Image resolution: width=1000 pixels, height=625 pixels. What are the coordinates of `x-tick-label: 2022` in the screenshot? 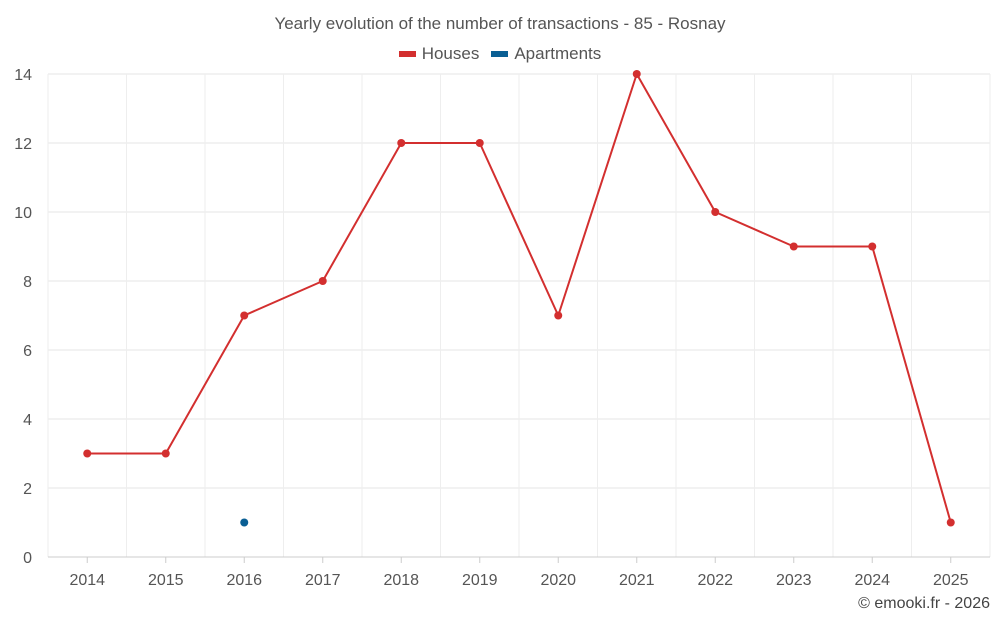 It's located at (715, 580).